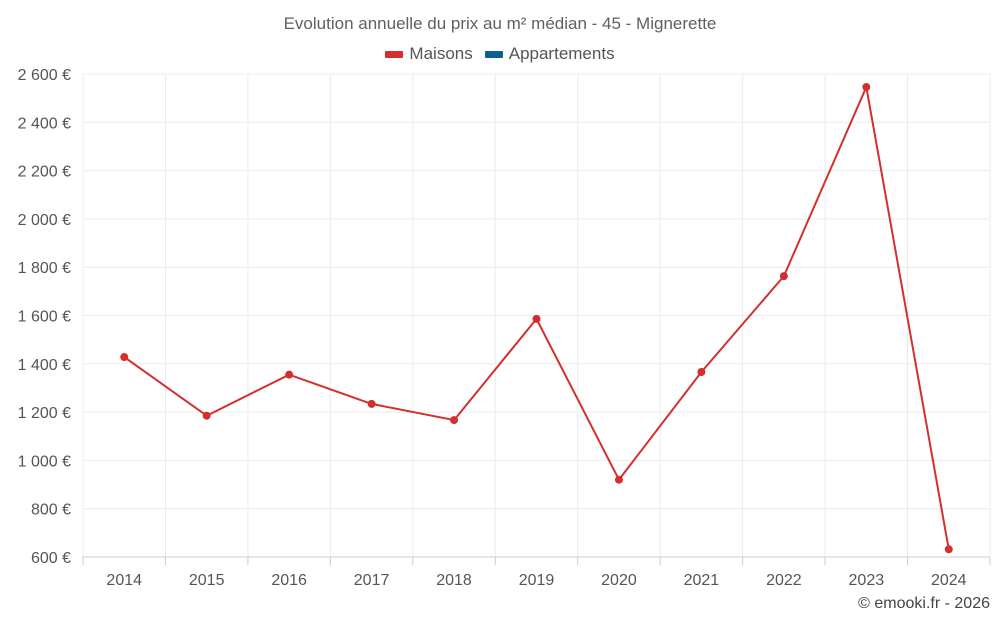 This screenshot has height=625, width=1000. What do you see at coordinates (493, 54) in the screenshot?
I see `legend-swatch-appartements` at bounding box center [493, 54].